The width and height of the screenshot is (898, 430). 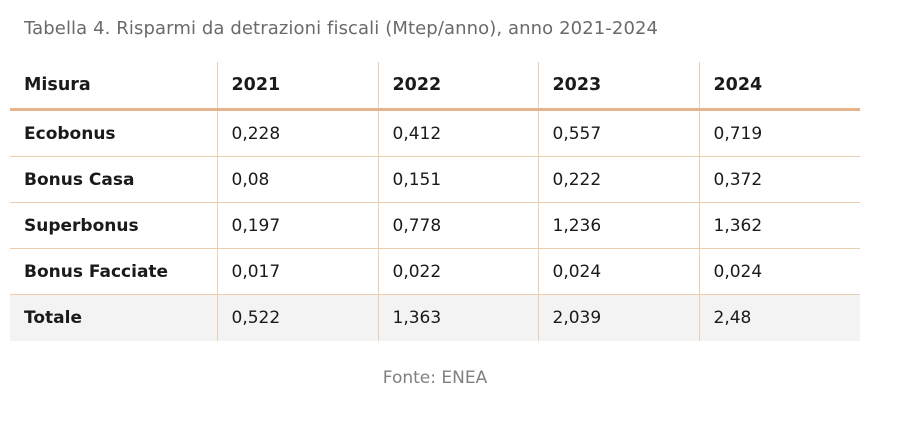 What do you see at coordinates (457, 271) in the screenshot?
I see `cell-value: 0,022` at bounding box center [457, 271].